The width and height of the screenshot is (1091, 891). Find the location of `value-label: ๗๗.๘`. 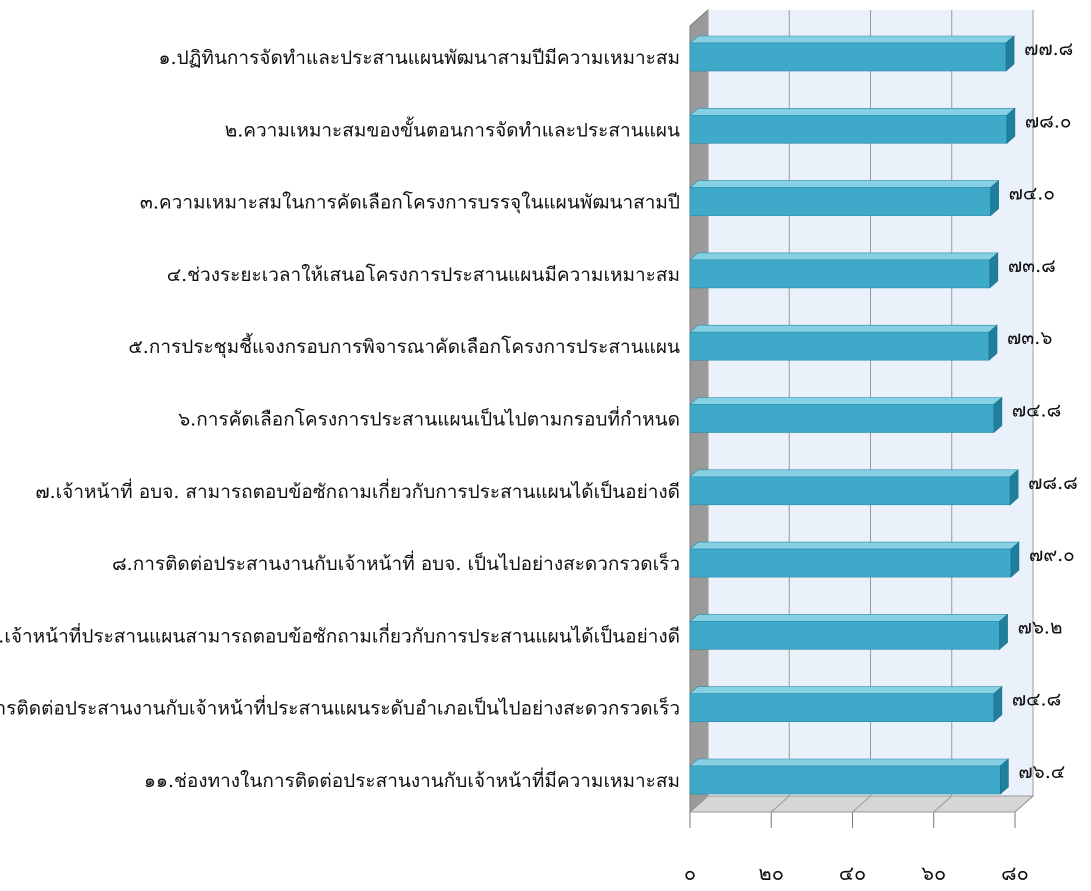

value-label: ๗๗.๘ is located at coordinates (1048, 49).